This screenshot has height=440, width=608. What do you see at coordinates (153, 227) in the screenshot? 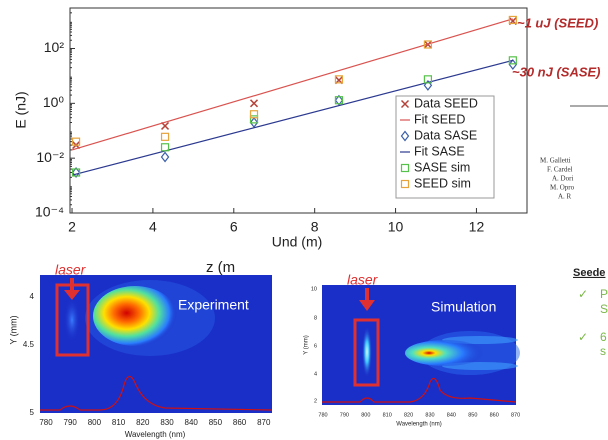
I see `x-tick-label: 4` at bounding box center [153, 227].